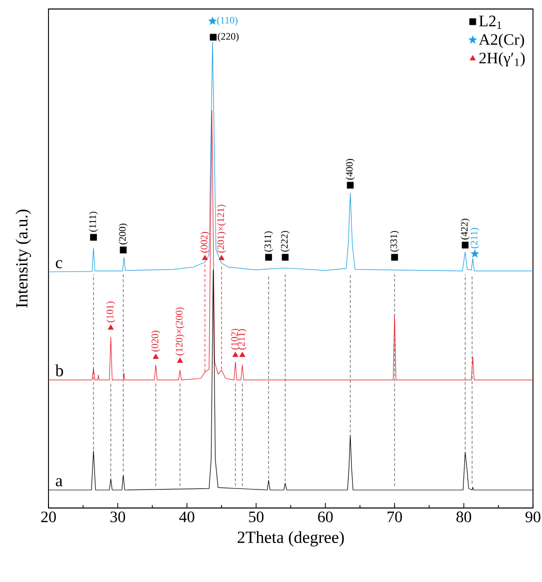 This screenshot has height=582, width=542. Describe the element at coordinates (395, 241) in the screenshot. I see `annotation: (331)` at that location.